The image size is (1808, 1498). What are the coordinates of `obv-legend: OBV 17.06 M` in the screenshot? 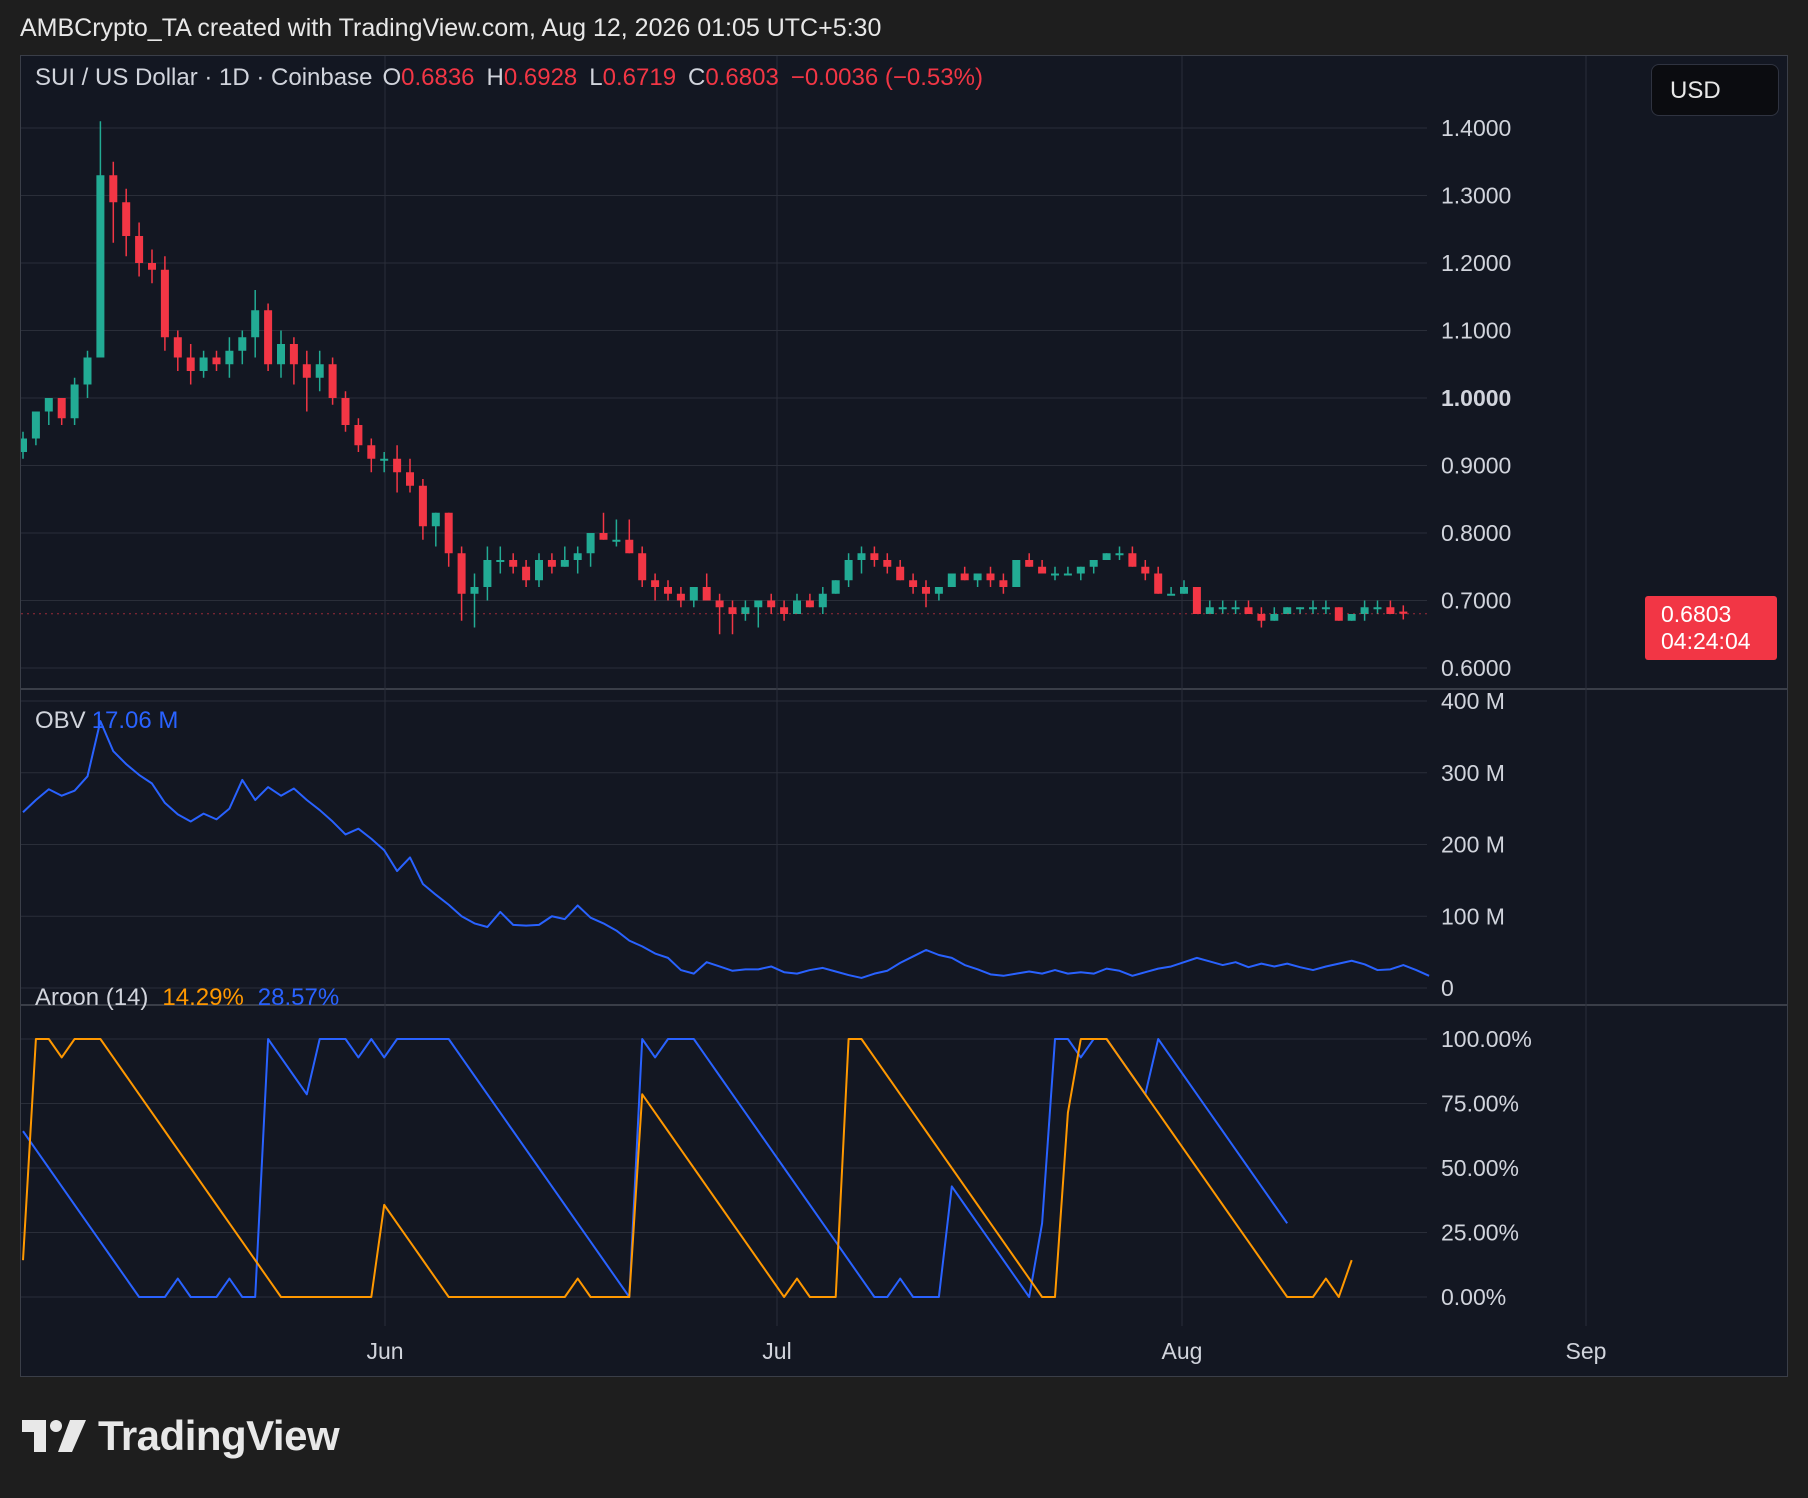 It's located at (111, 721).